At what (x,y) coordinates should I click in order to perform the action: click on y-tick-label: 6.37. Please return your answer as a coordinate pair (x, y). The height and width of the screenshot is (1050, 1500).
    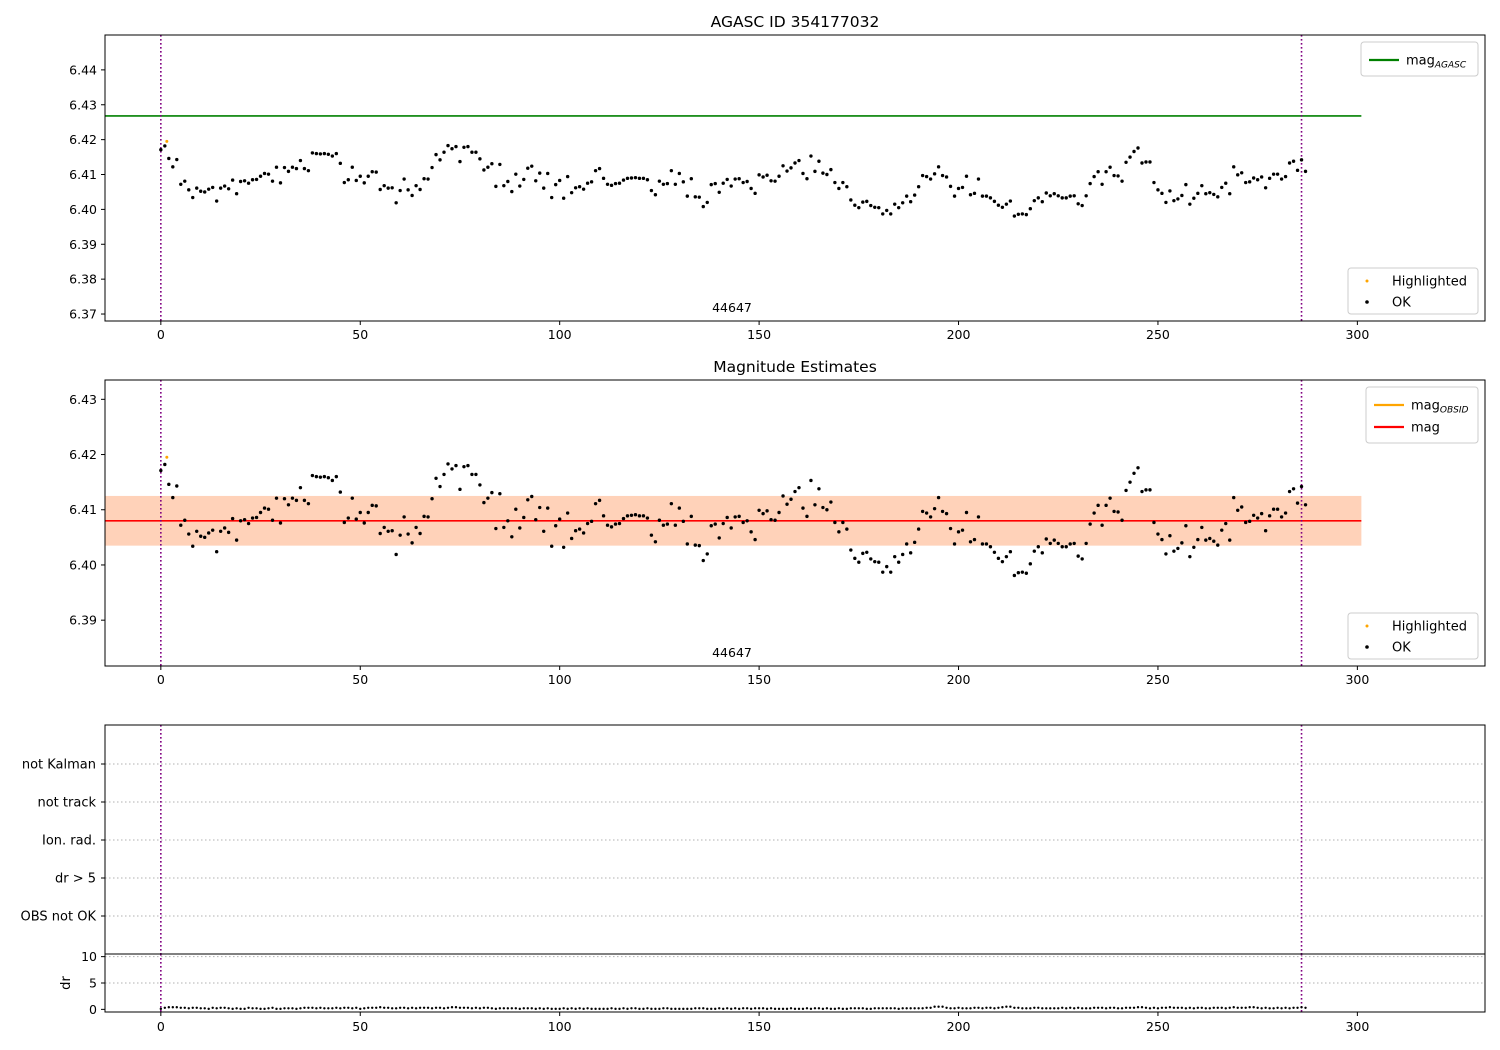
    Looking at the image, I should click on (83, 314).